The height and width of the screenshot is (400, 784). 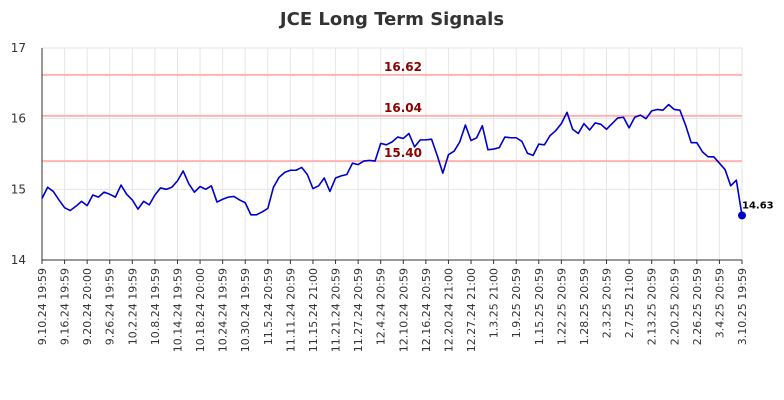 I want to click on x-tick-label: 11.5.24 20:59, so click(x=268, y=306).